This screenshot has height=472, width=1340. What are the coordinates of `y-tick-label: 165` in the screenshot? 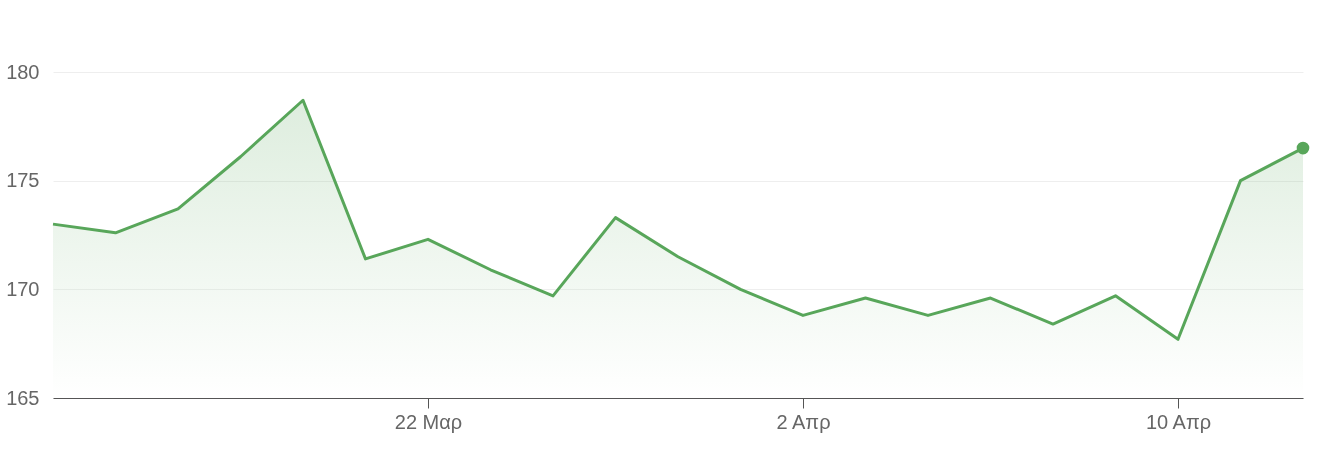 It's located at (23, 397).